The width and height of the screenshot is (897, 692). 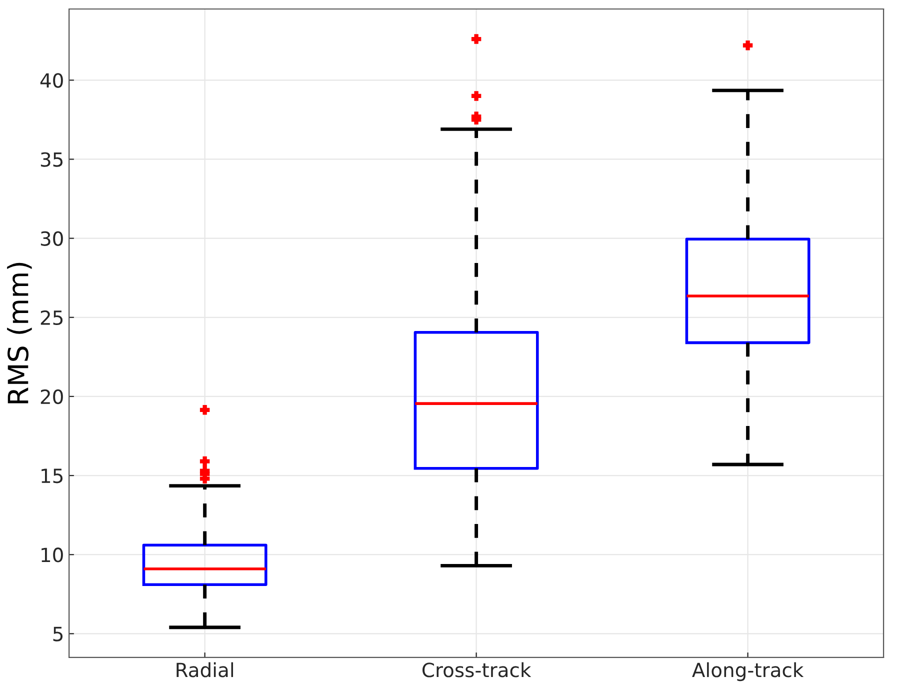 I want to click on y-tick-label: 5, so click(x=58, y=634).